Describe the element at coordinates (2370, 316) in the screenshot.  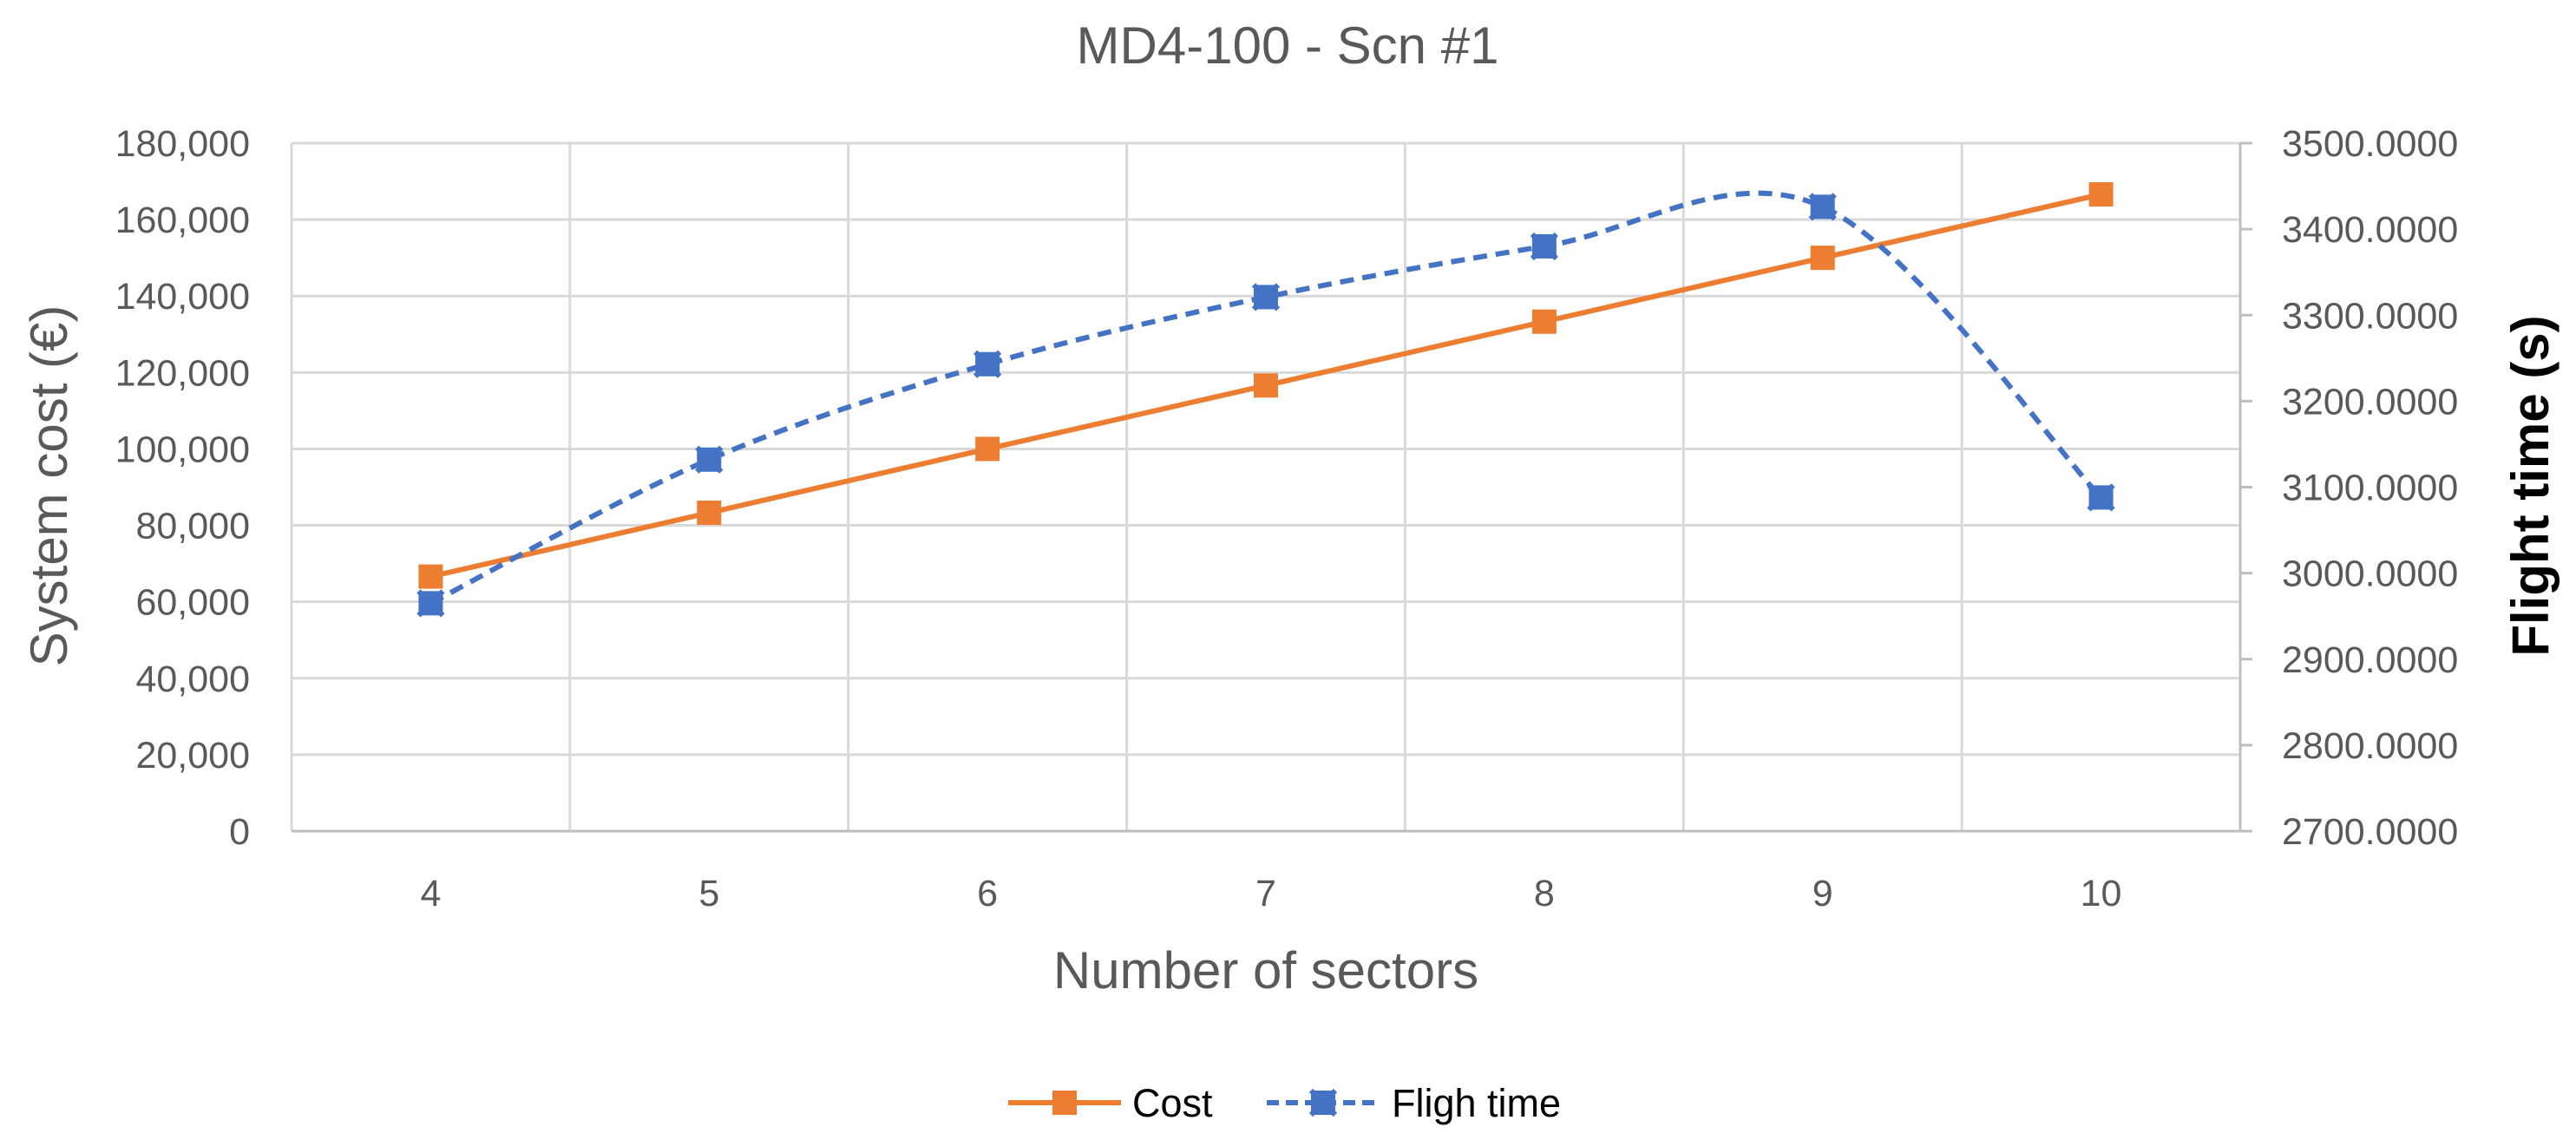
I see `right-tick-label: 3300.0000` at that location.